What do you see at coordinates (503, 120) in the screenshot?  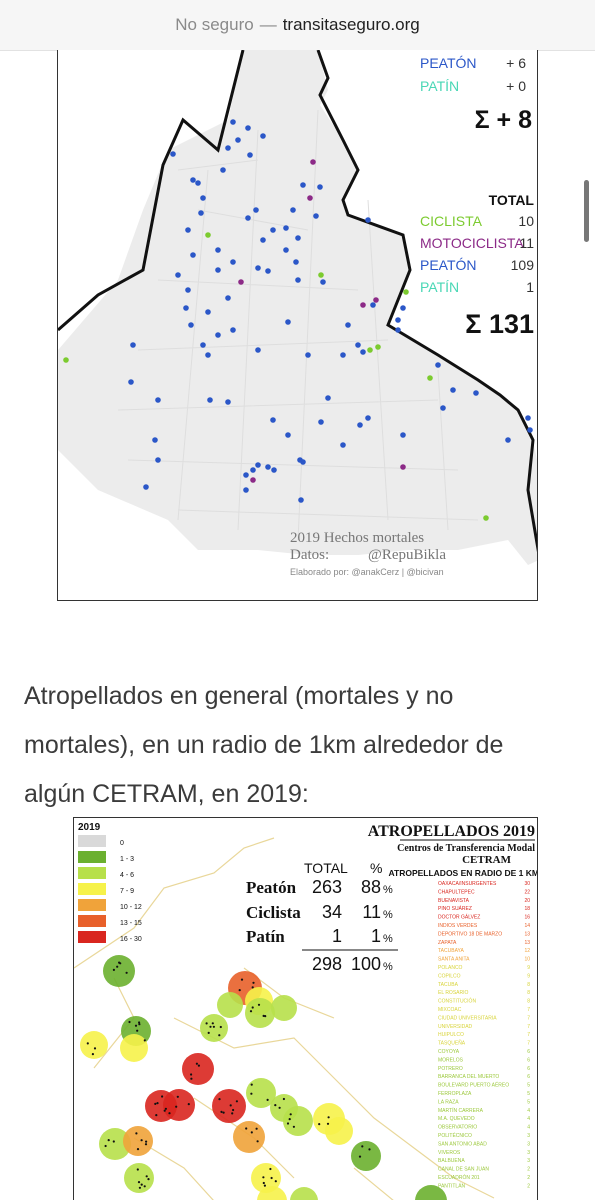 I see `partial-sum: Σ + 8` at bounding box center [503, 120].